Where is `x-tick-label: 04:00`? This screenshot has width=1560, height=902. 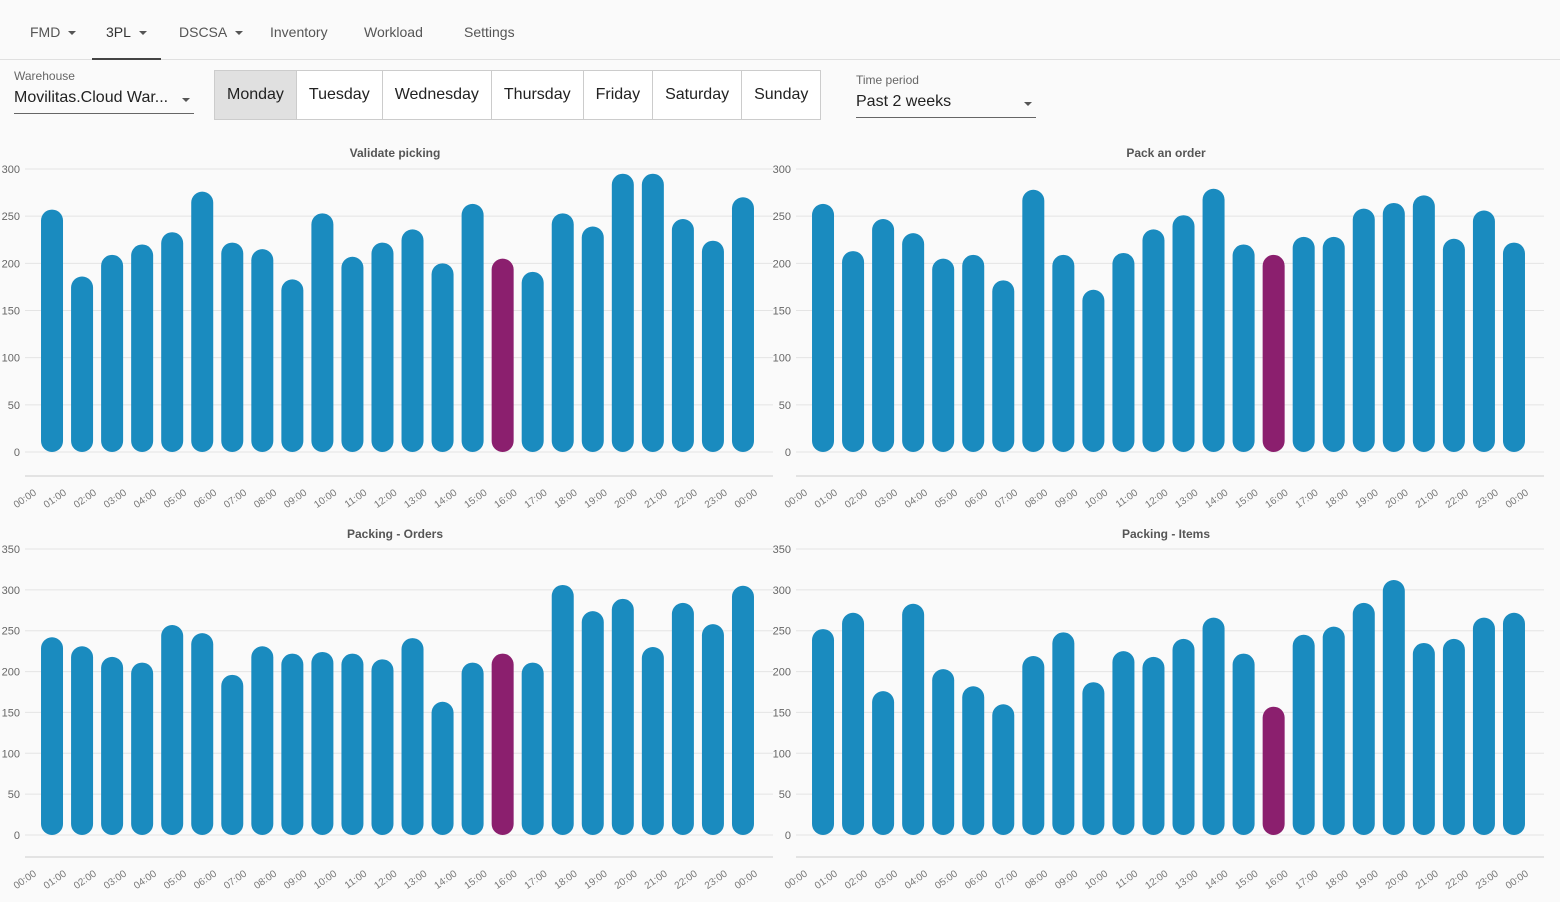 x-tick-label: 04:00 is located at coordinates (916, 880).